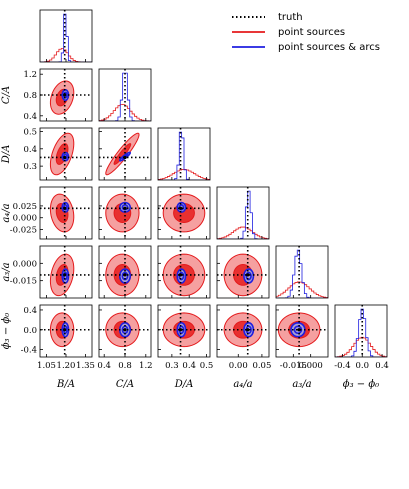  Describe the element at coordinates (6, 155) in the screenshot. I see `y-axis-label-d-a: D/A` at that location.